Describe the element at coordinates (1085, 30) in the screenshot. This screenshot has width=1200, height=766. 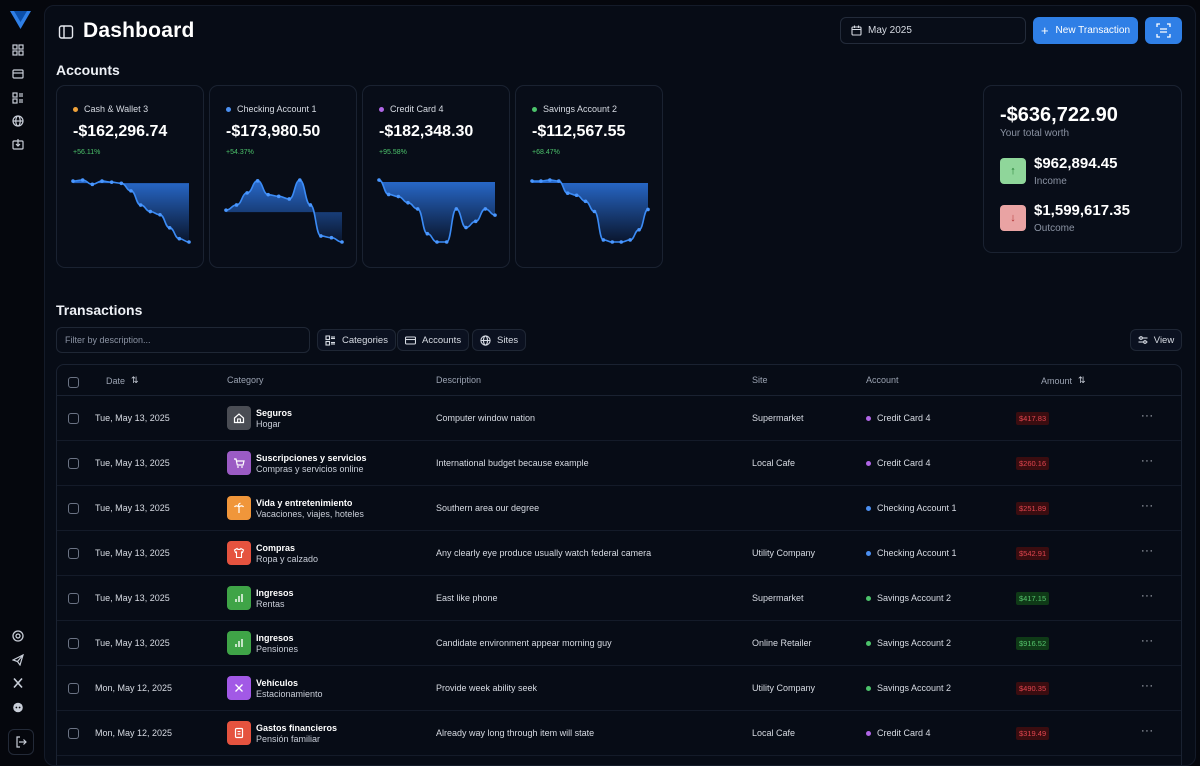
I see `new-transaction-button: + New Transaction` at that location.